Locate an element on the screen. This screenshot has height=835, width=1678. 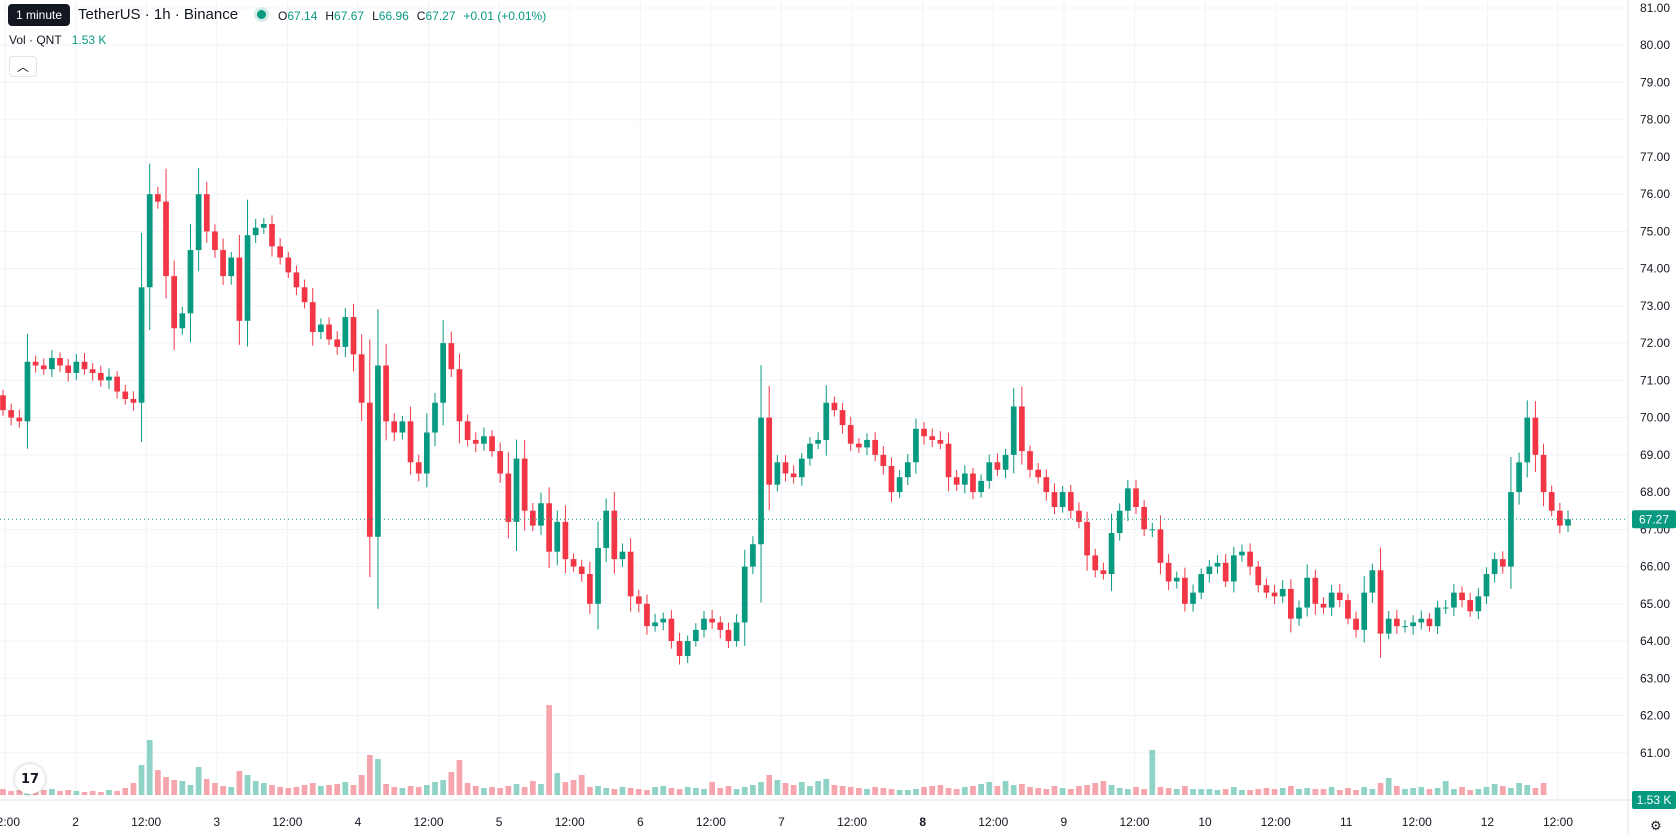
collapse-legend-button: ︿ is located at coordinates (23, 66).